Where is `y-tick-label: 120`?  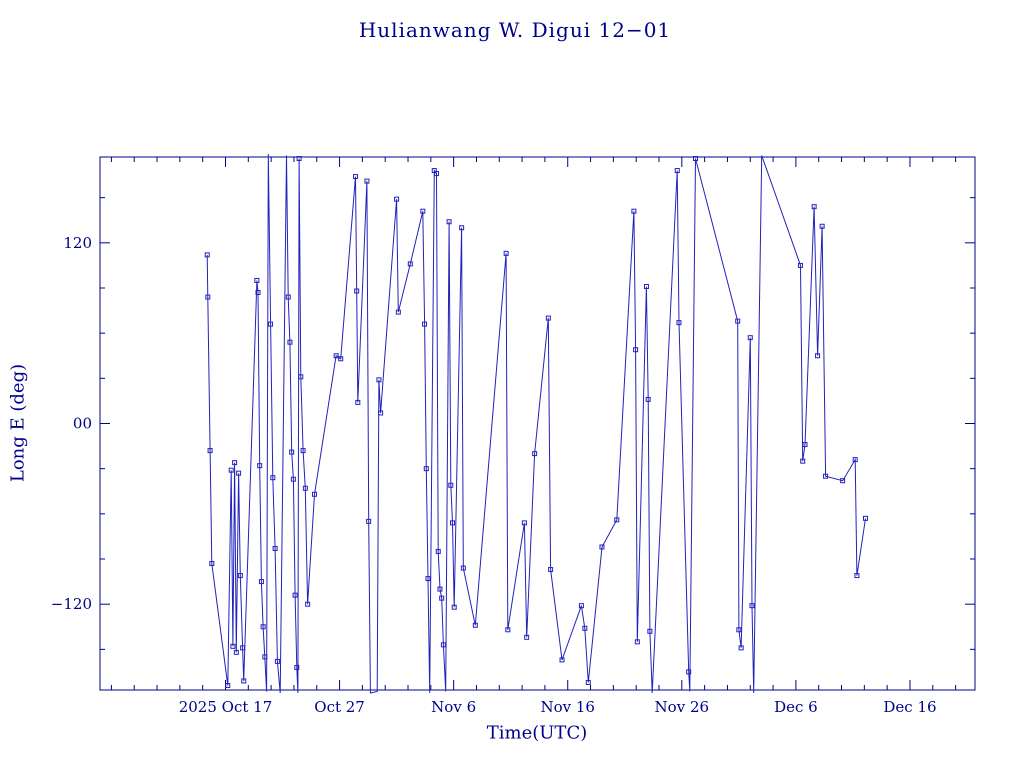 y-tick-label: 120 is located at coordinates (77, 243).